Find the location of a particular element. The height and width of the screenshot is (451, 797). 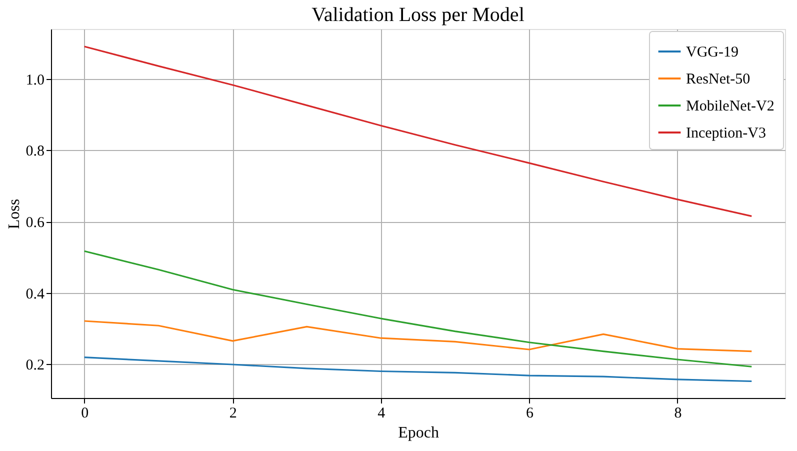

x-tick-label: 8 is located at coordinates (678, 414).